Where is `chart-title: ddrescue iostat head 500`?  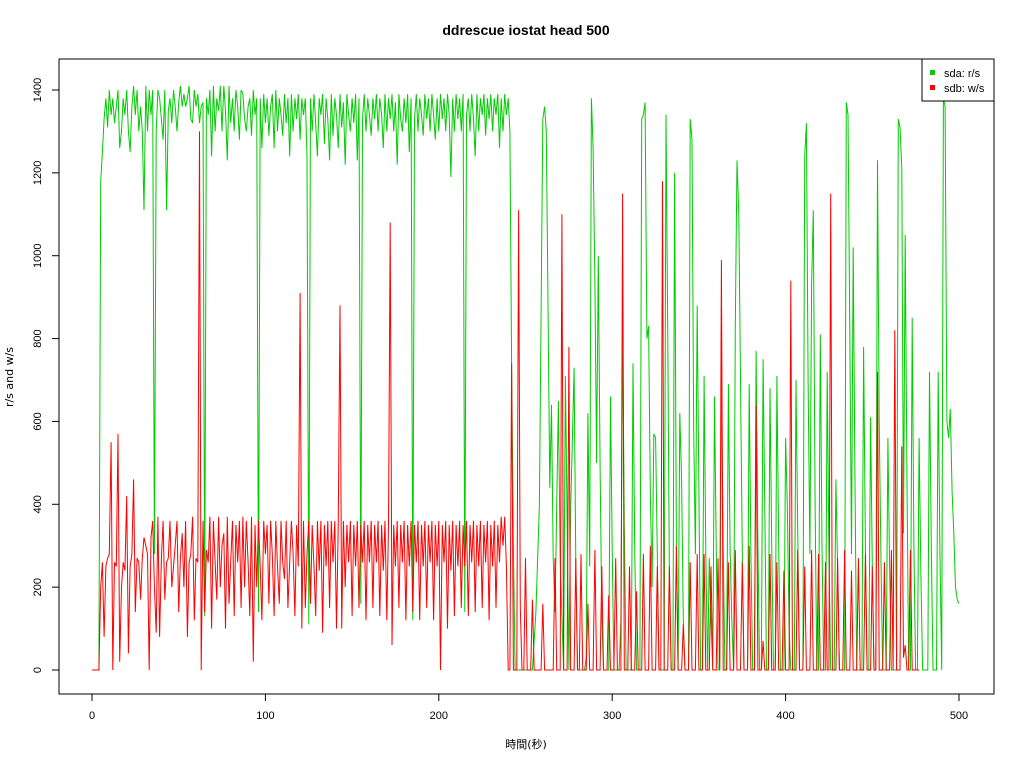 chart-title: ddrescue iostat head 500 is located at coordinates (526, 30).